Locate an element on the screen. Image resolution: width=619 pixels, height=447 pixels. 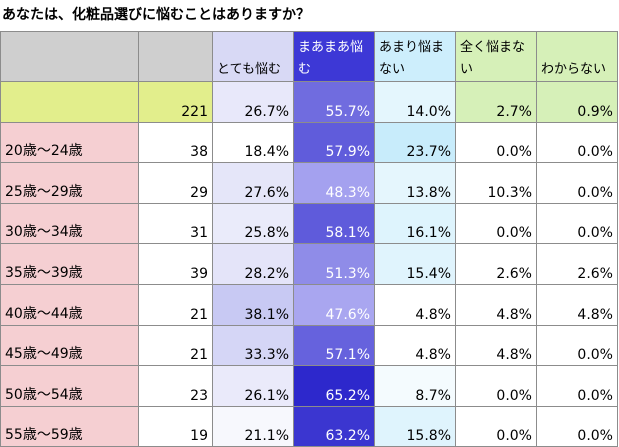
cell-very: 26.1% is located at coordinates (253, 386).